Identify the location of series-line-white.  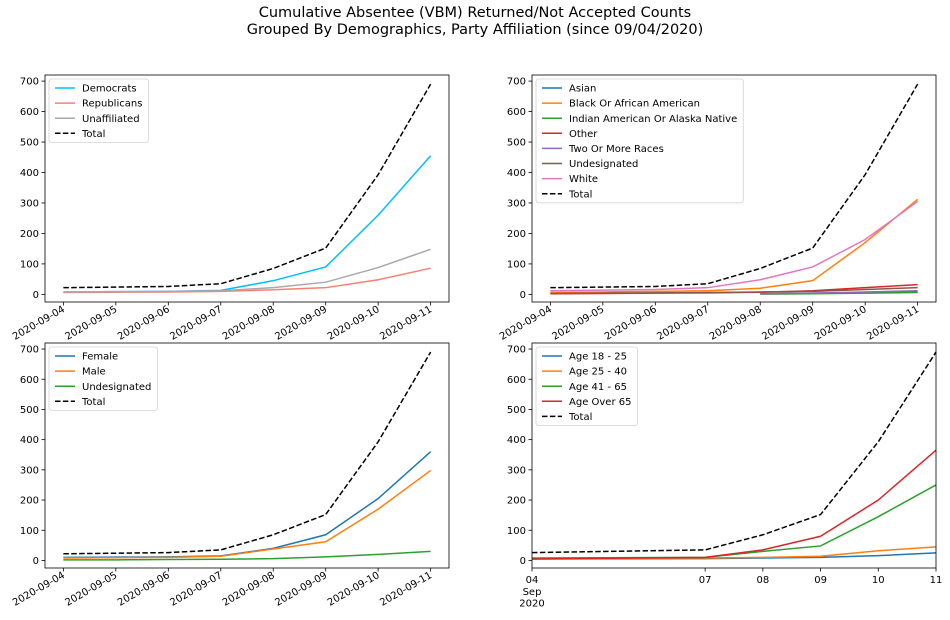
(734, 246).